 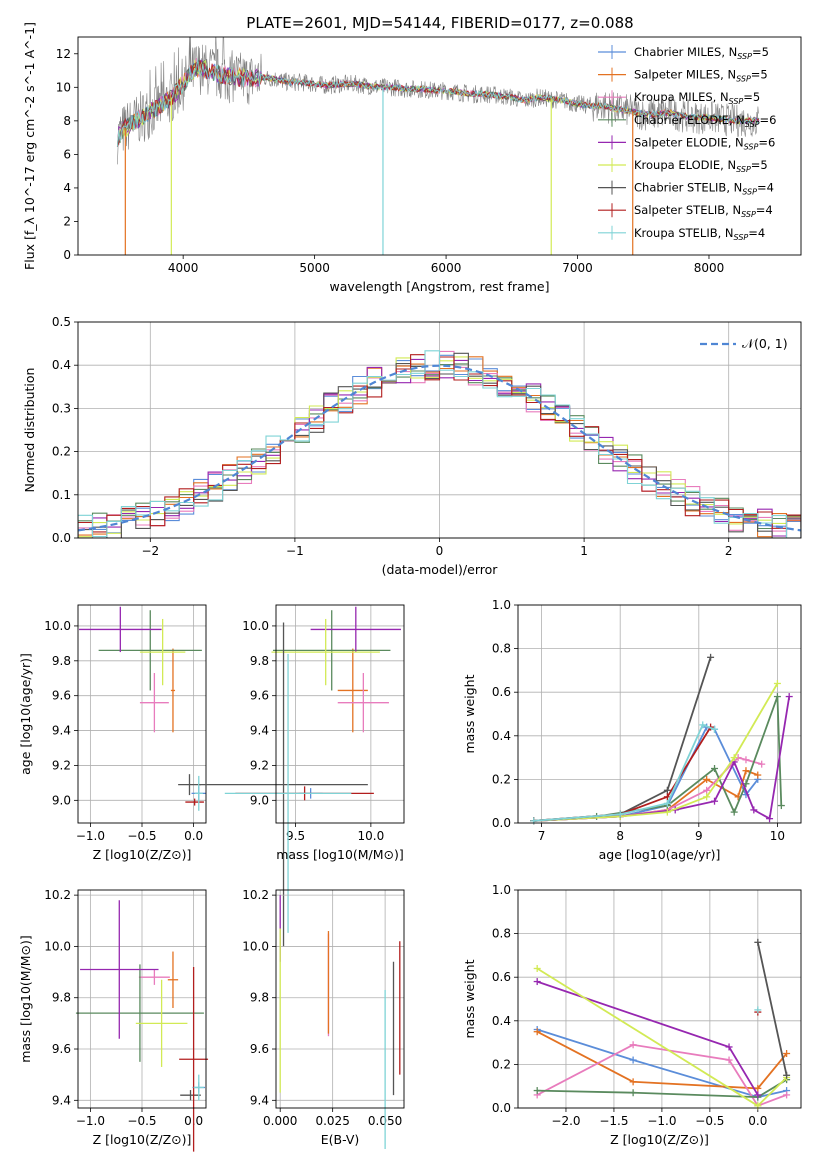 What do you see at coordinates (150, 551) in the screenshot?
I see `x-tick-label: −2` at bounding box center [150, 551].